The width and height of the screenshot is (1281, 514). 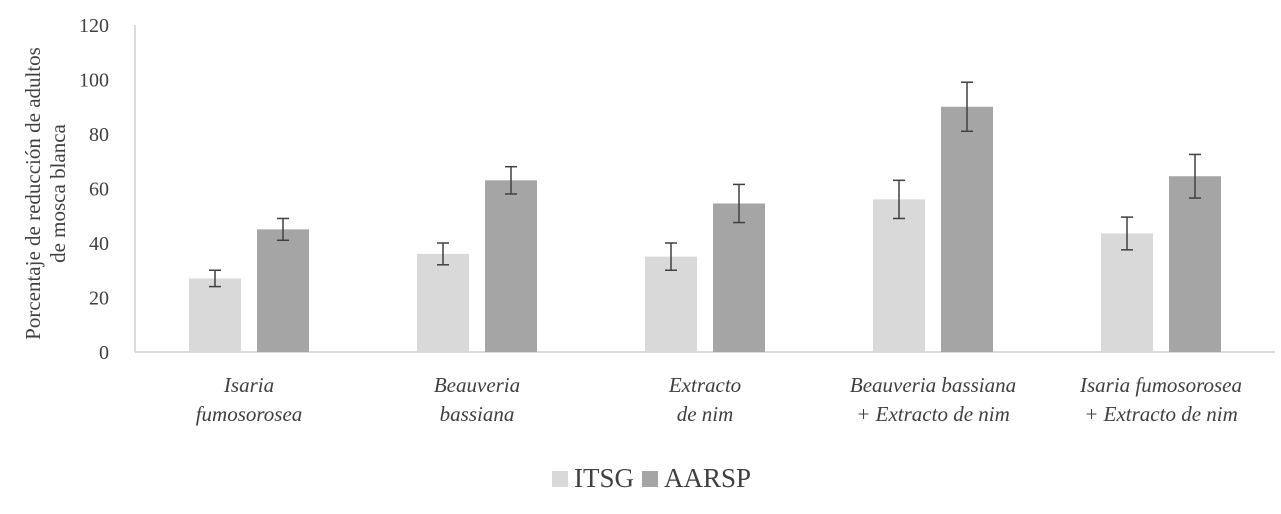 I want to click on y-axis-label-line: de mosca blanca, so click(x=58, y=192).